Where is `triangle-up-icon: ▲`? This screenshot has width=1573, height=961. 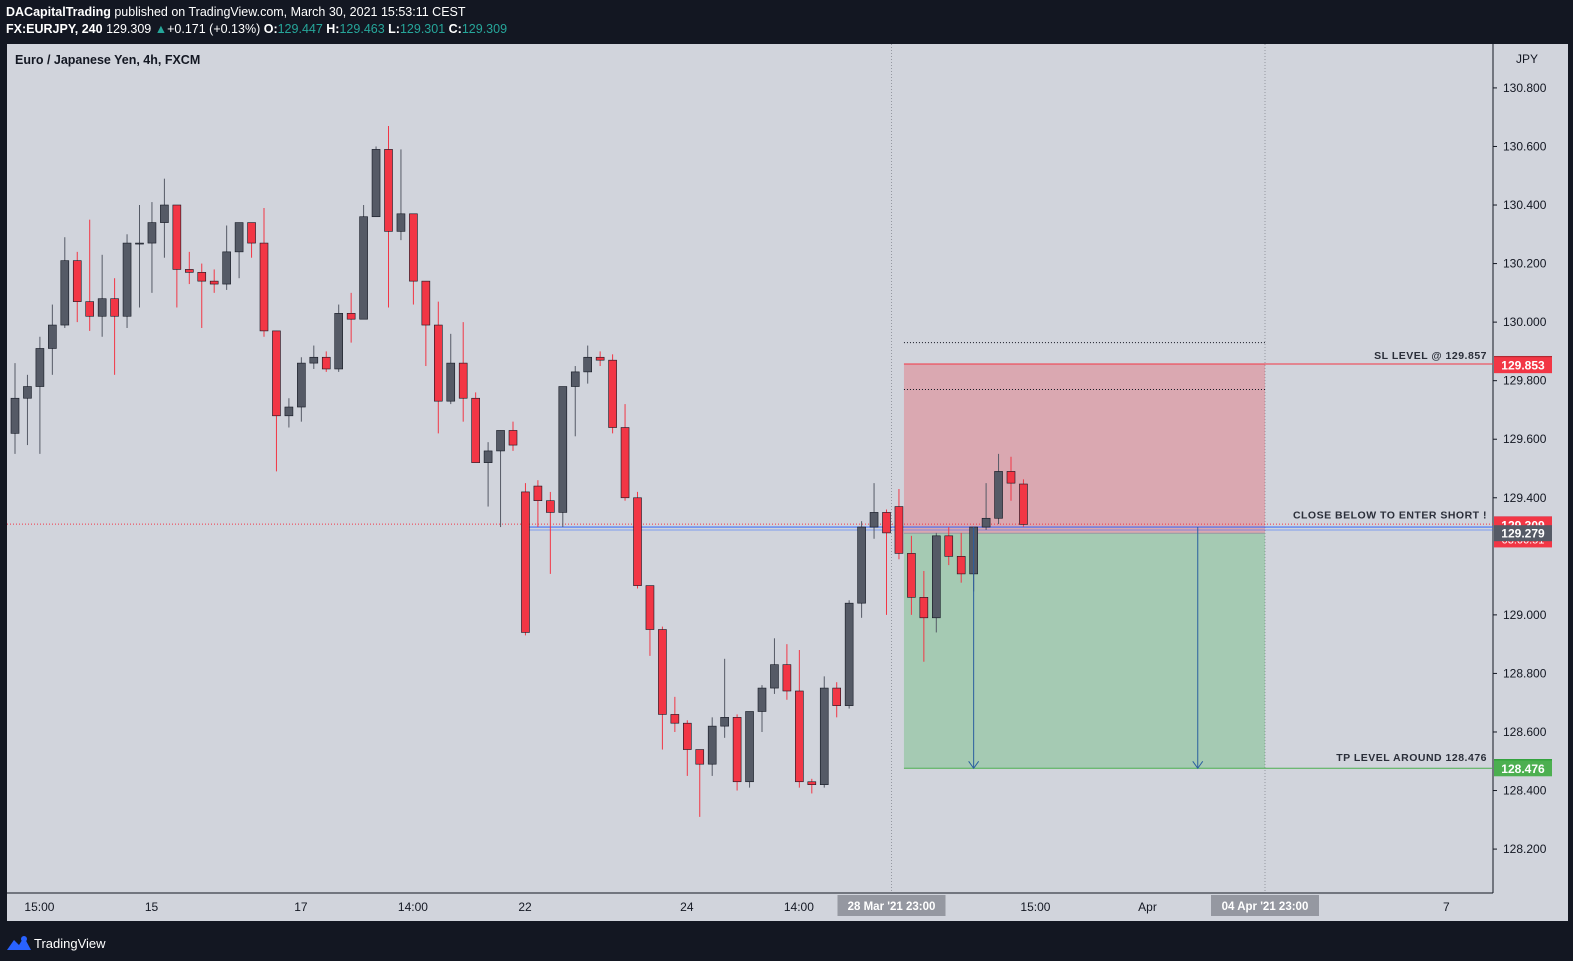 triangle-up-icon: ▲ is located at coordinates (161, 29).